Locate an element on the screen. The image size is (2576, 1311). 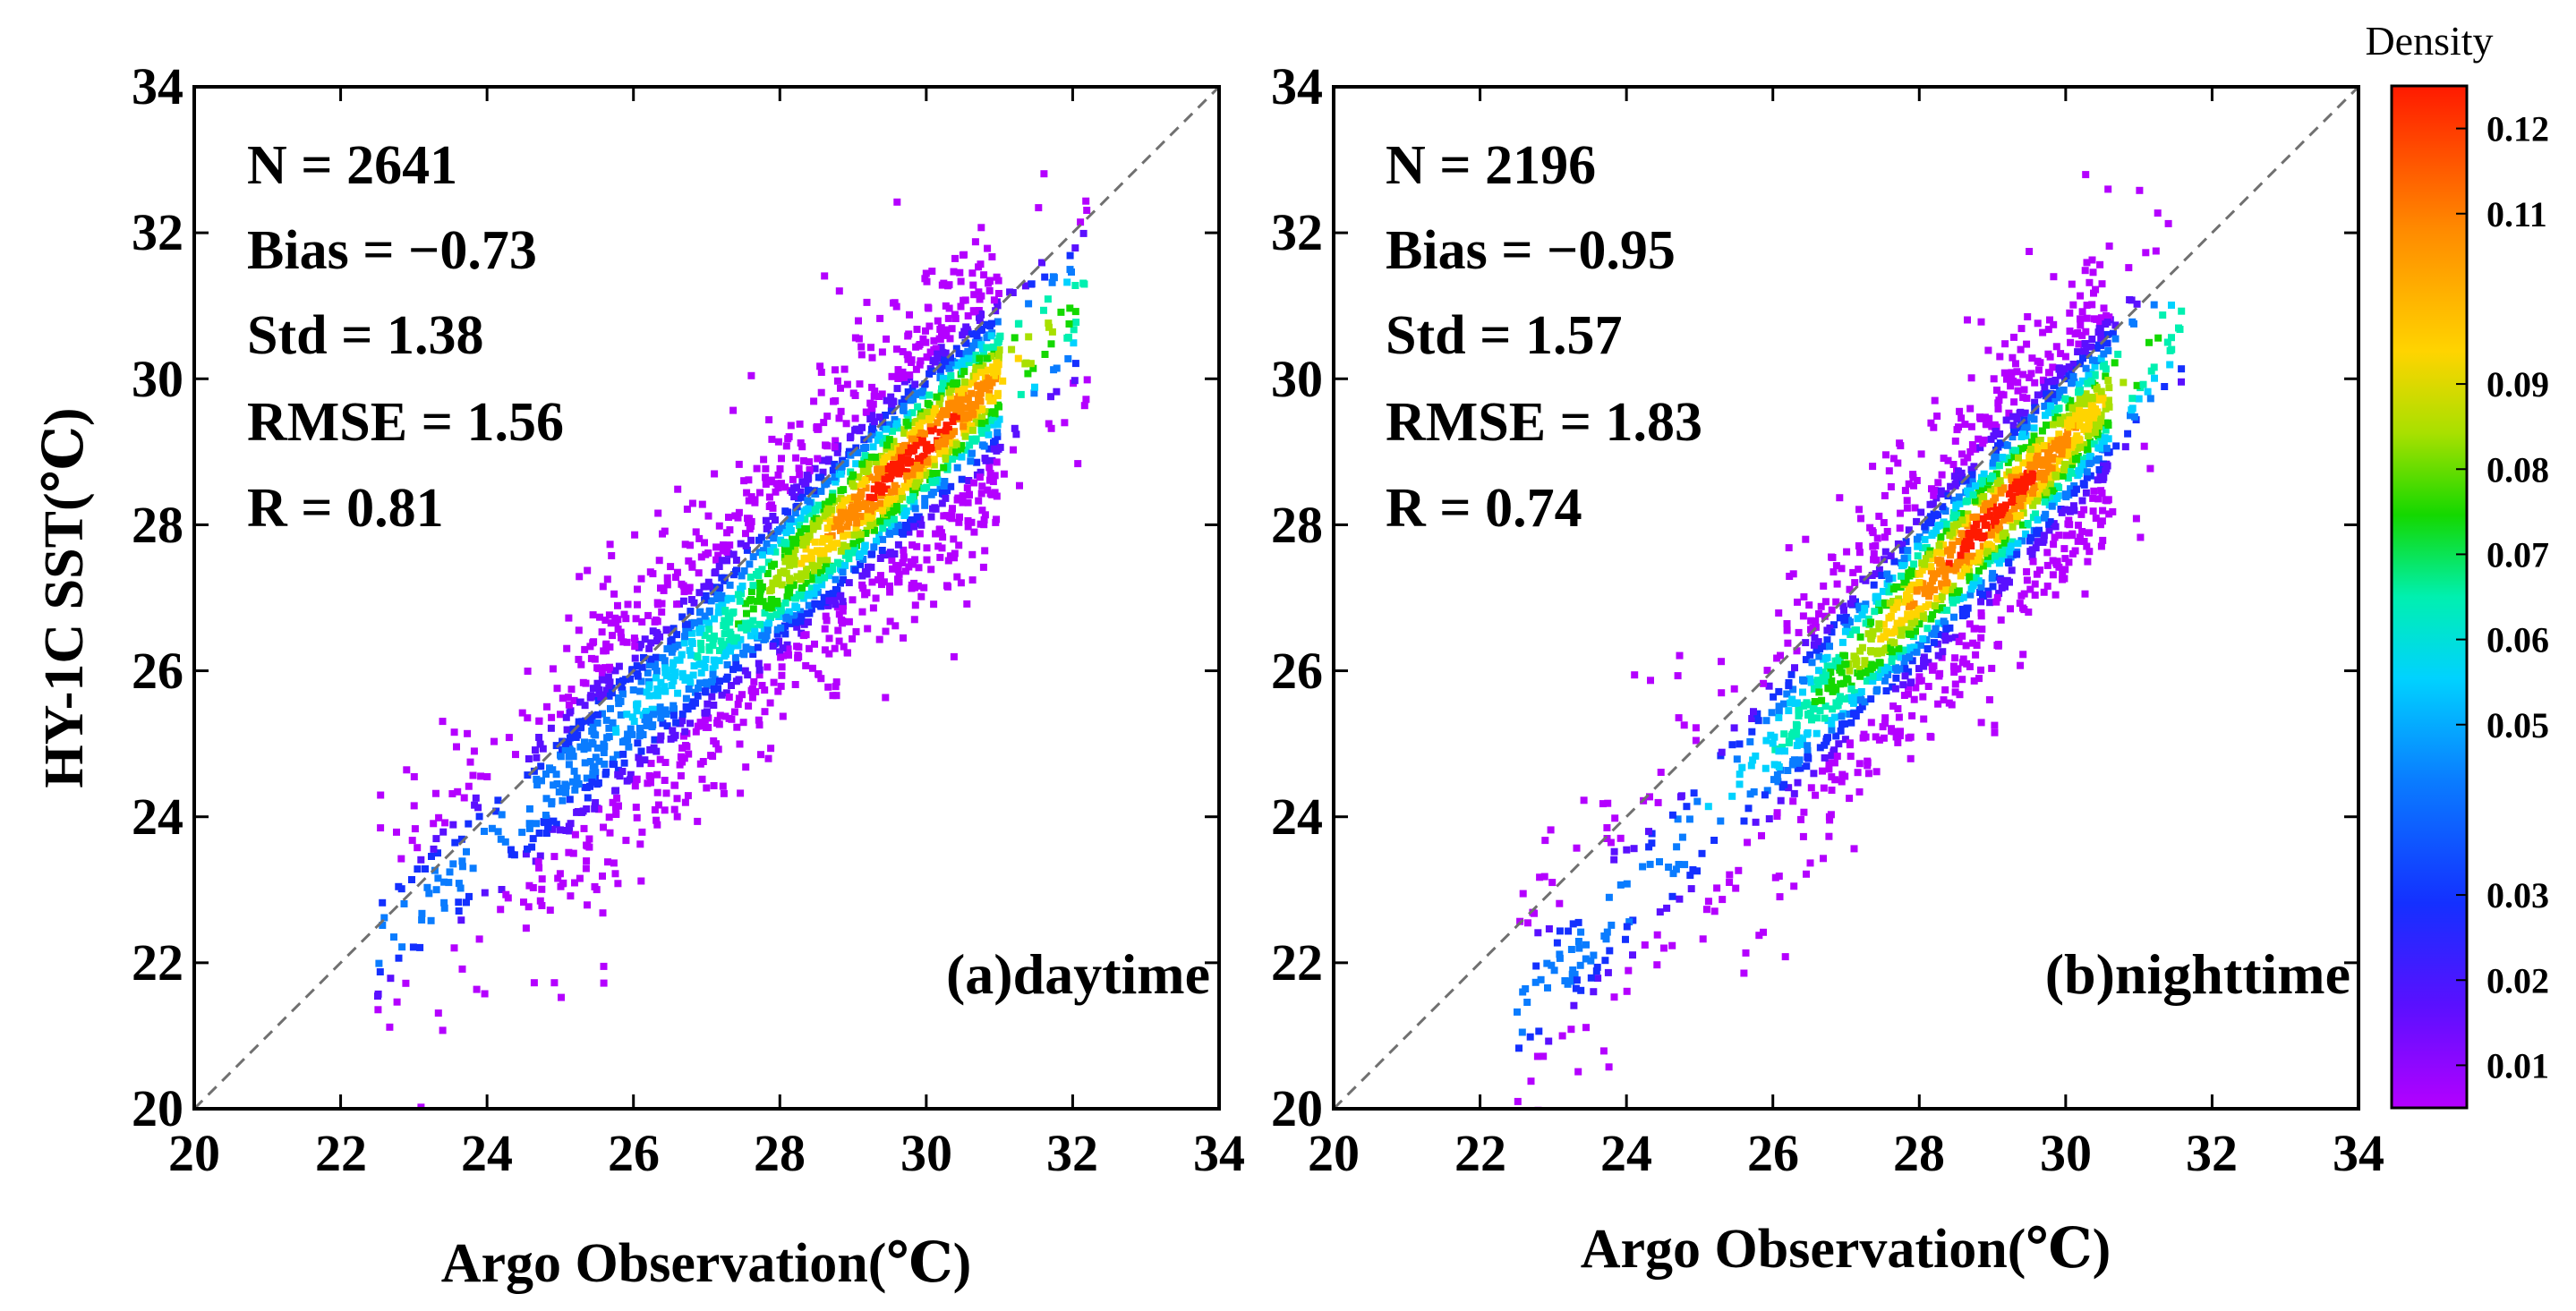
x-tick-label: 30 is located at coordinates (2066, 1153).